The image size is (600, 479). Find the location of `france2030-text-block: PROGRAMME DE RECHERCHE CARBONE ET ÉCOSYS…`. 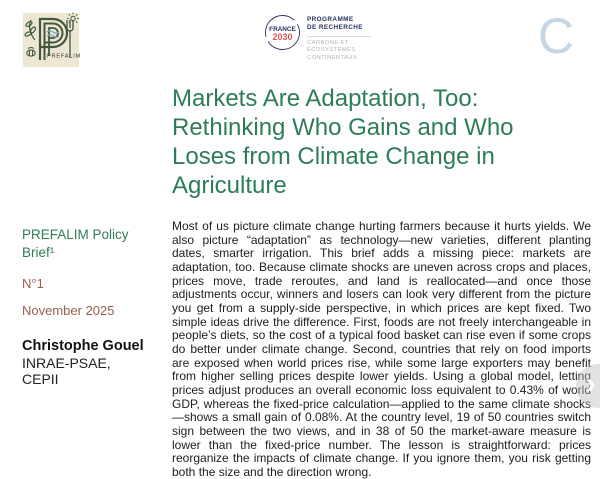

france2030-text-block: PROGRAMME DE RECHERCHE CARBONE ET ÉCOSYS… is located at coordinates (346, 38).